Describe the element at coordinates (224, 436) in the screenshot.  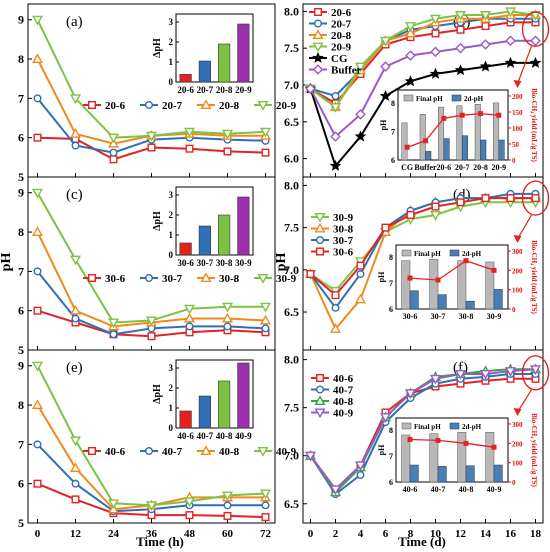
I see `inset-x-tick-label-40-8: 40-8` at that location.